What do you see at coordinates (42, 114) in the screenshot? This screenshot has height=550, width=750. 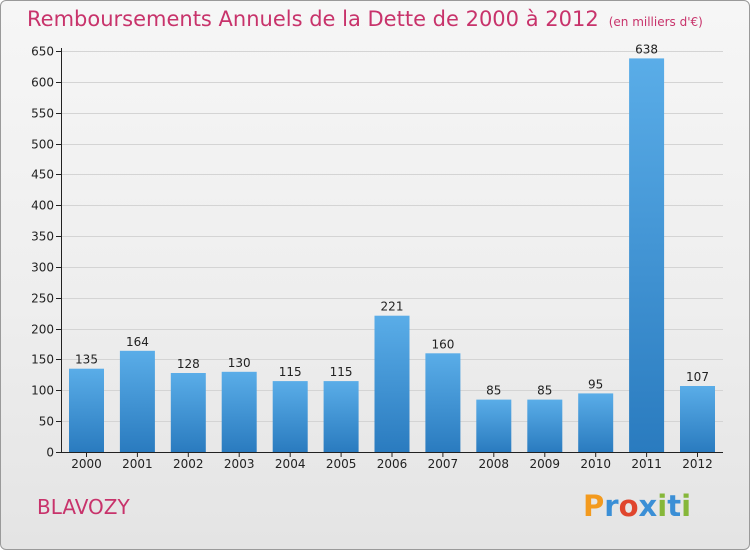 I see `y-tick-label: 550` at bounding box center [42, 114].